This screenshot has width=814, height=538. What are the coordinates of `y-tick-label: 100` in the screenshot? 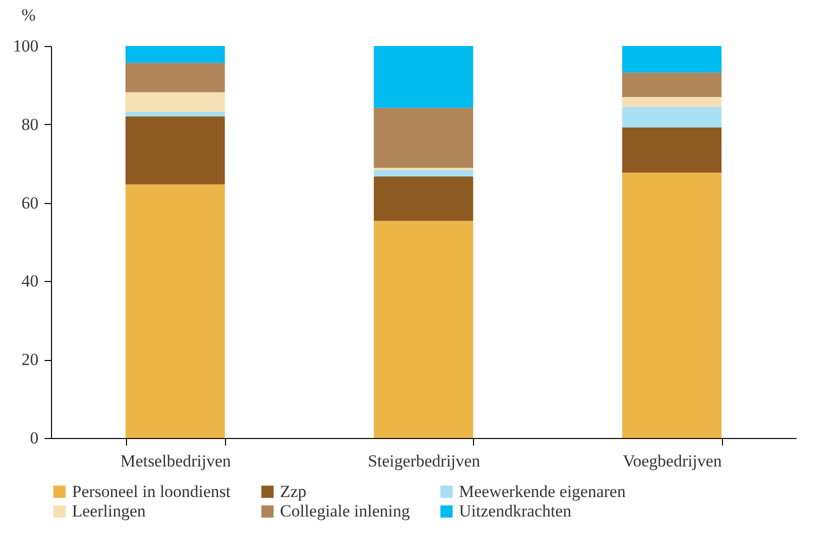 It's located at (25, 46).